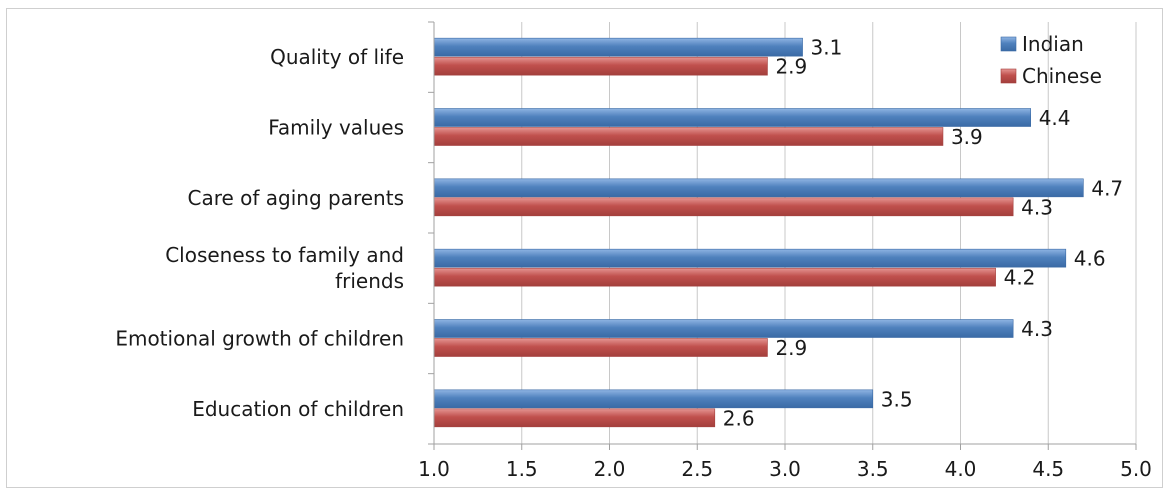 The width and height of the screenshot is (1171, 494). I want to click on category-label: Quality of life, so click(337, 57).